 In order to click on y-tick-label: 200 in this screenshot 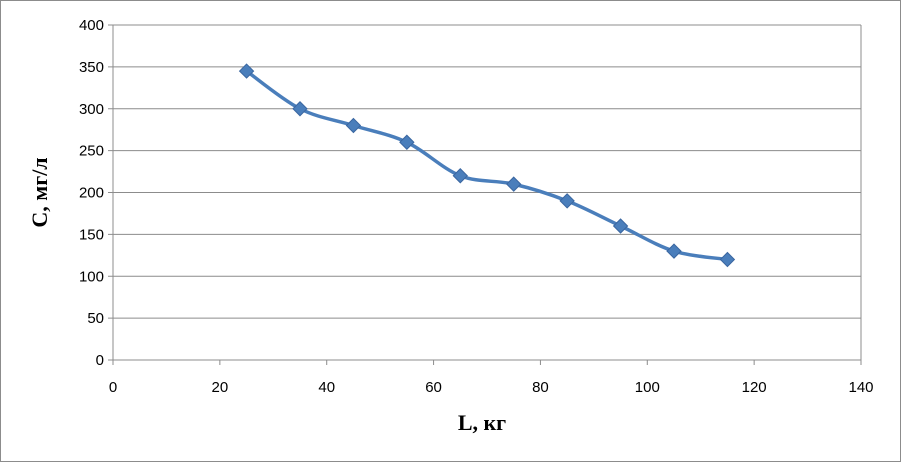, I will do `click(91, 193)`.